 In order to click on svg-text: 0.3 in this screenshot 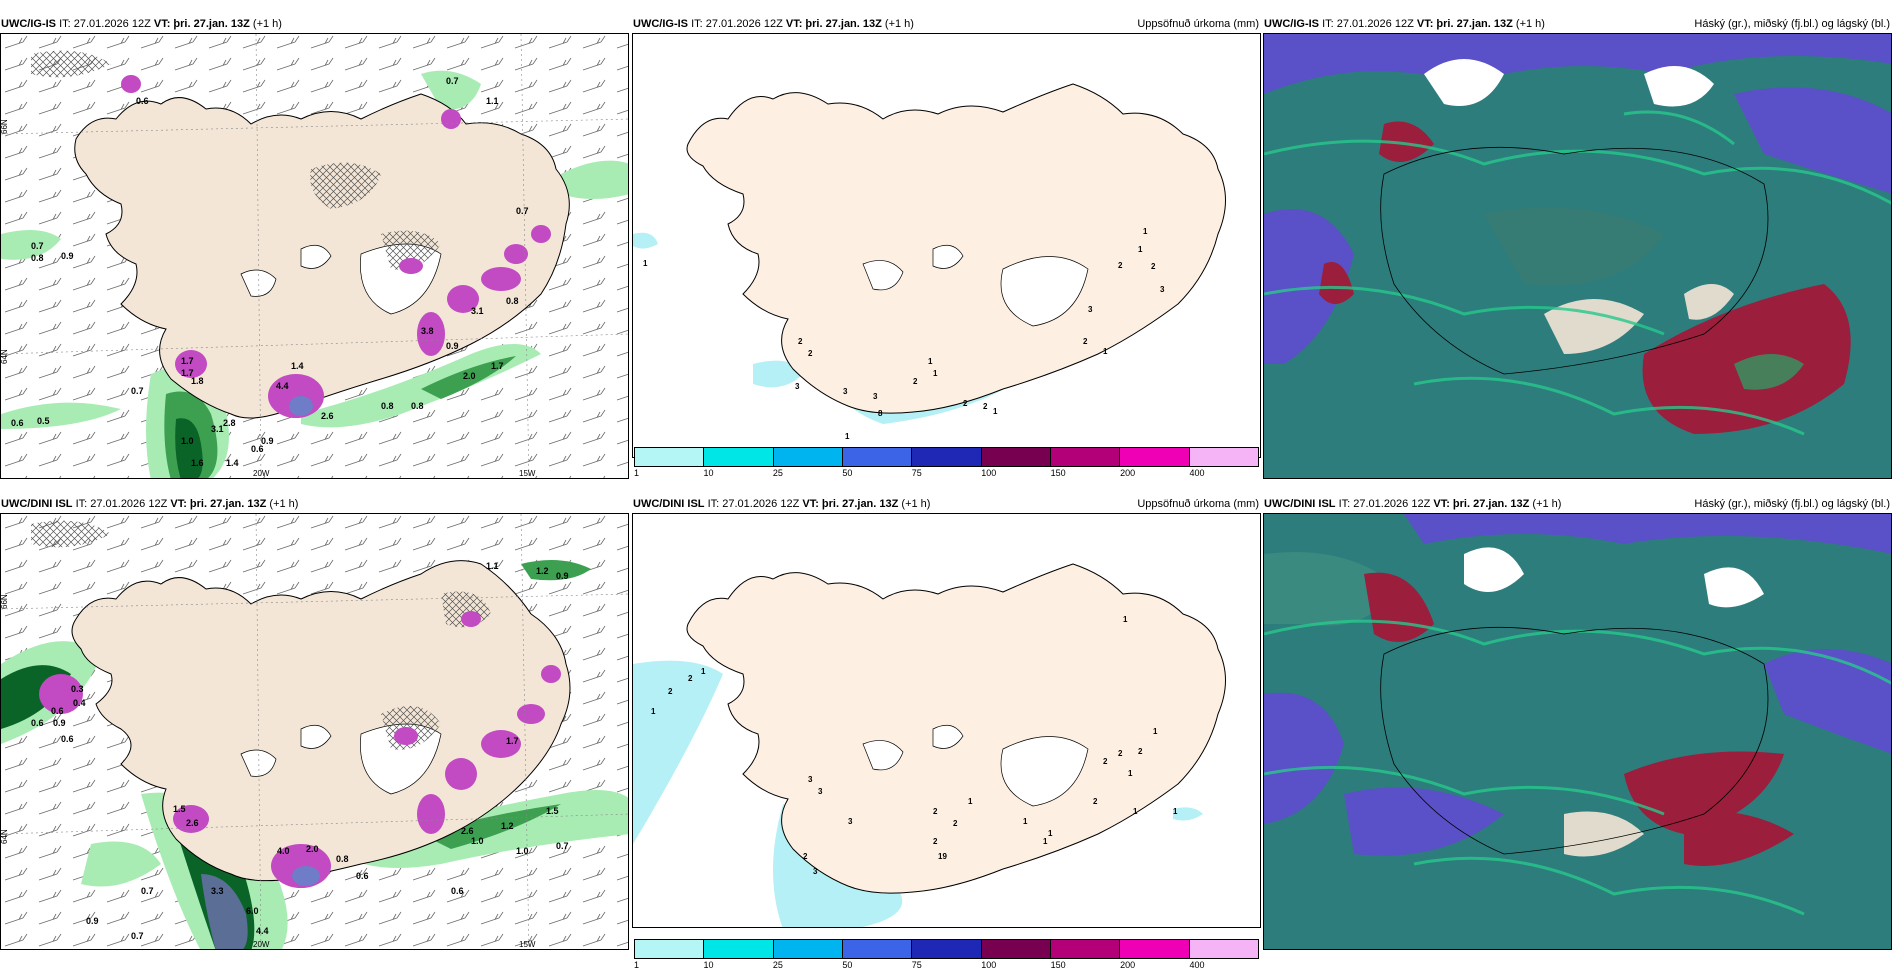, I will do `click(77, 689)`.